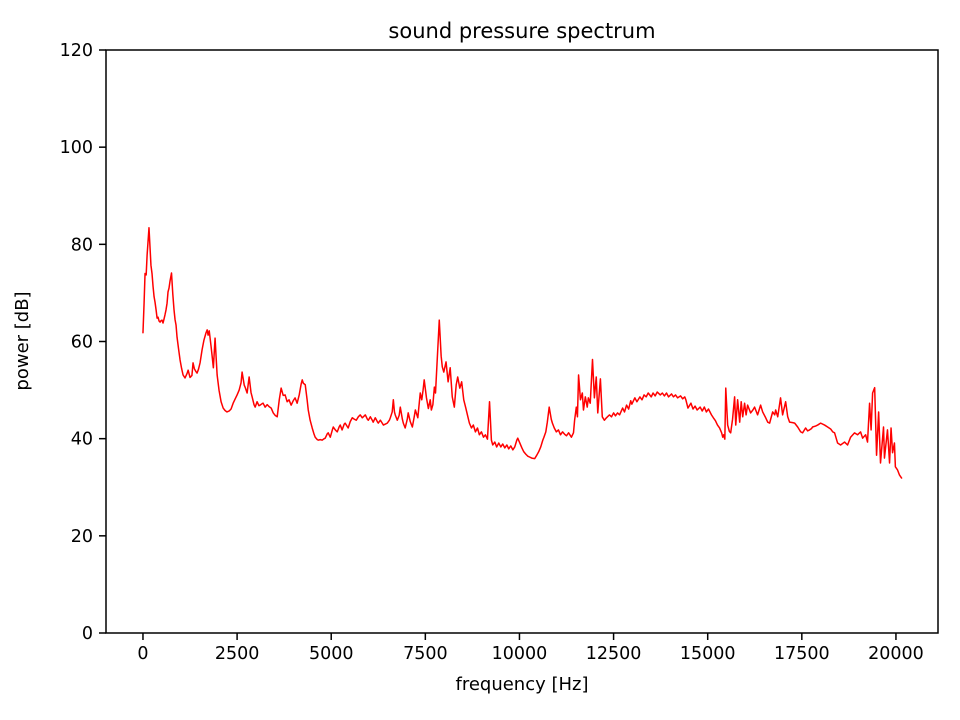 This screenshot has width=960, height=720. I want to click on x-tick-label: 20000, so click(896, 654).